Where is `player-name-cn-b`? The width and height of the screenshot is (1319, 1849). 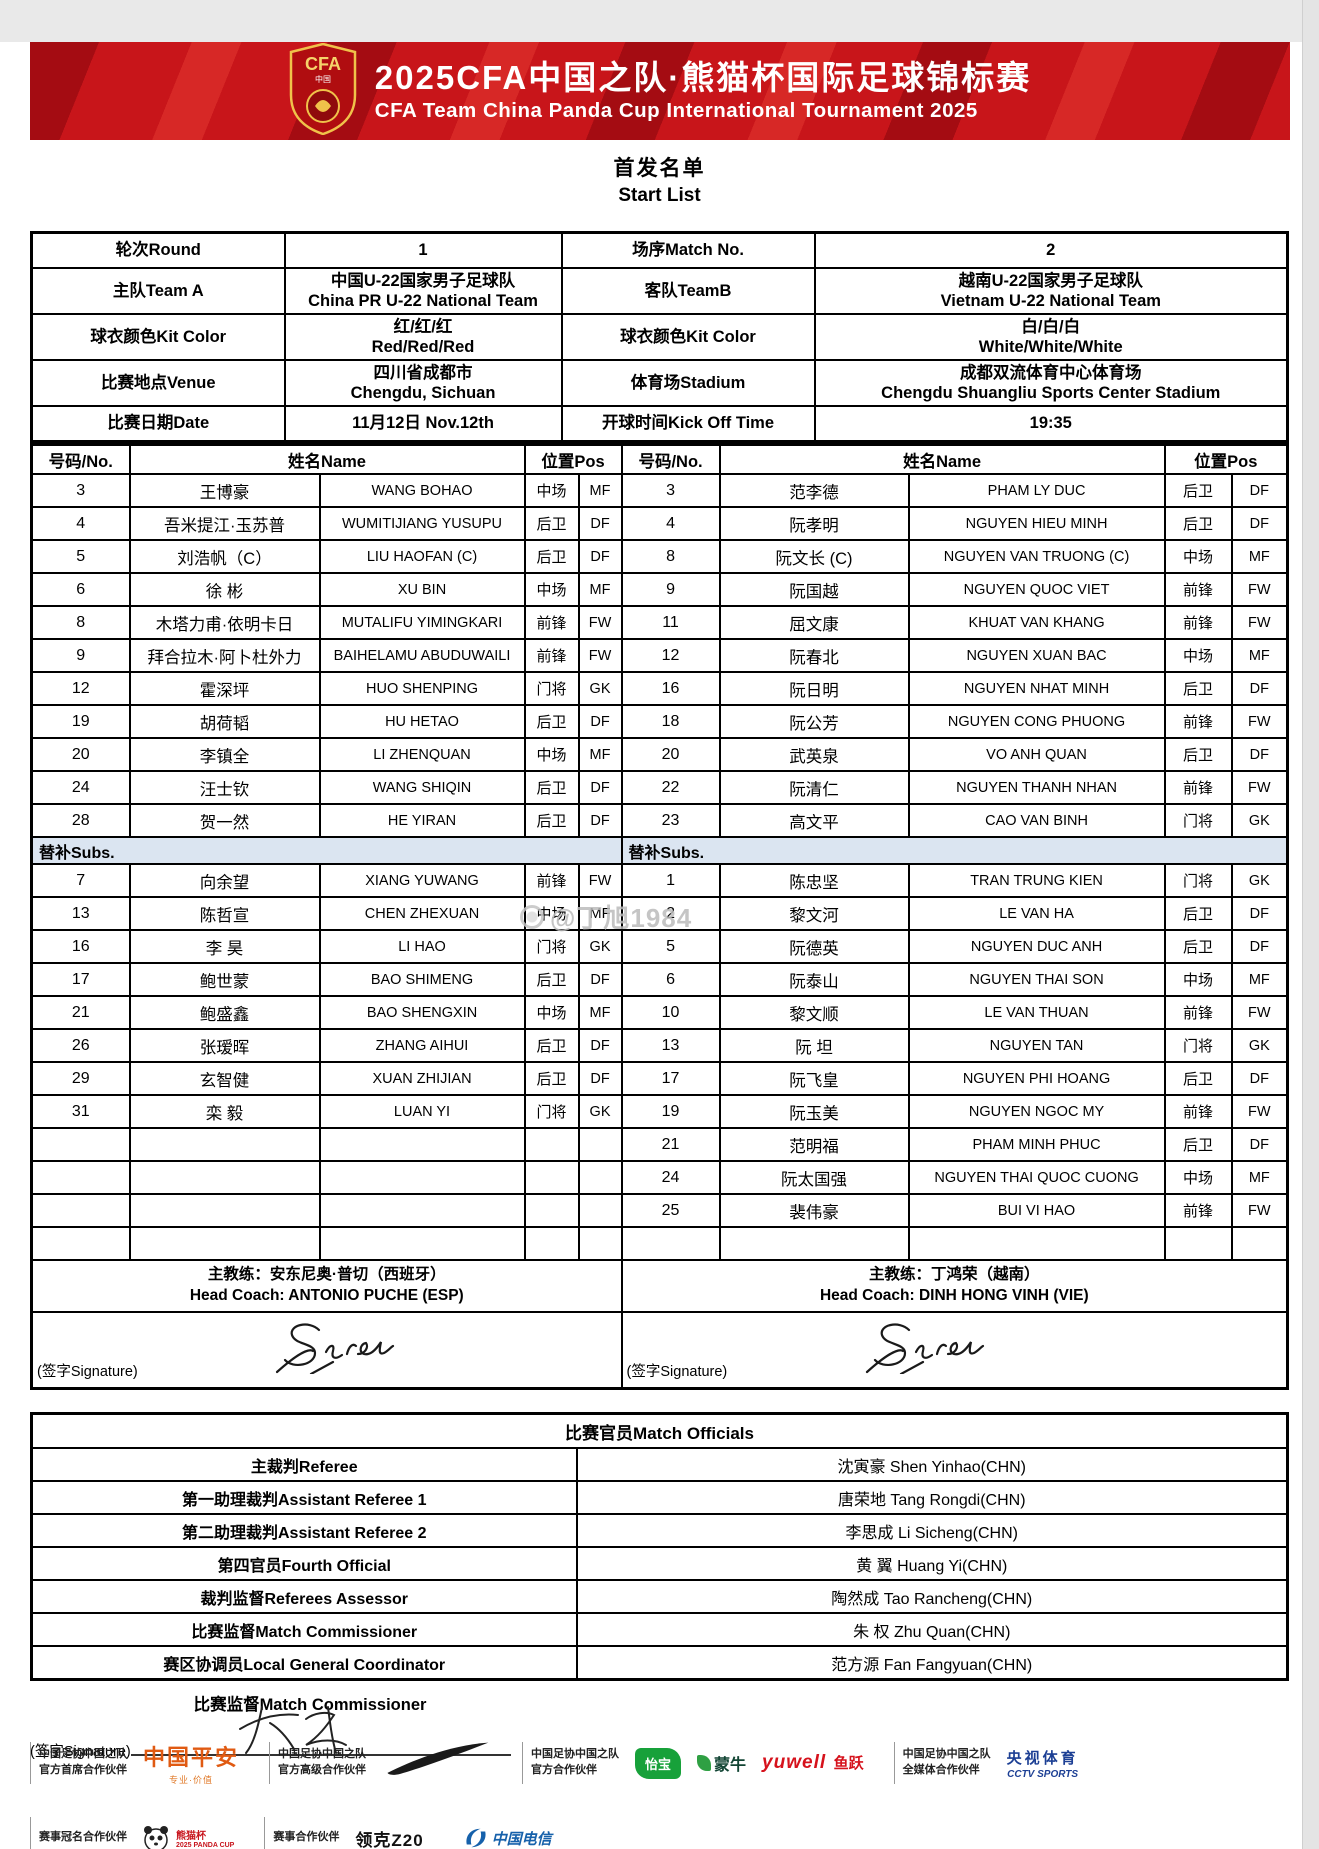
player-name-cn-b is located at coordinates (814, 1243).